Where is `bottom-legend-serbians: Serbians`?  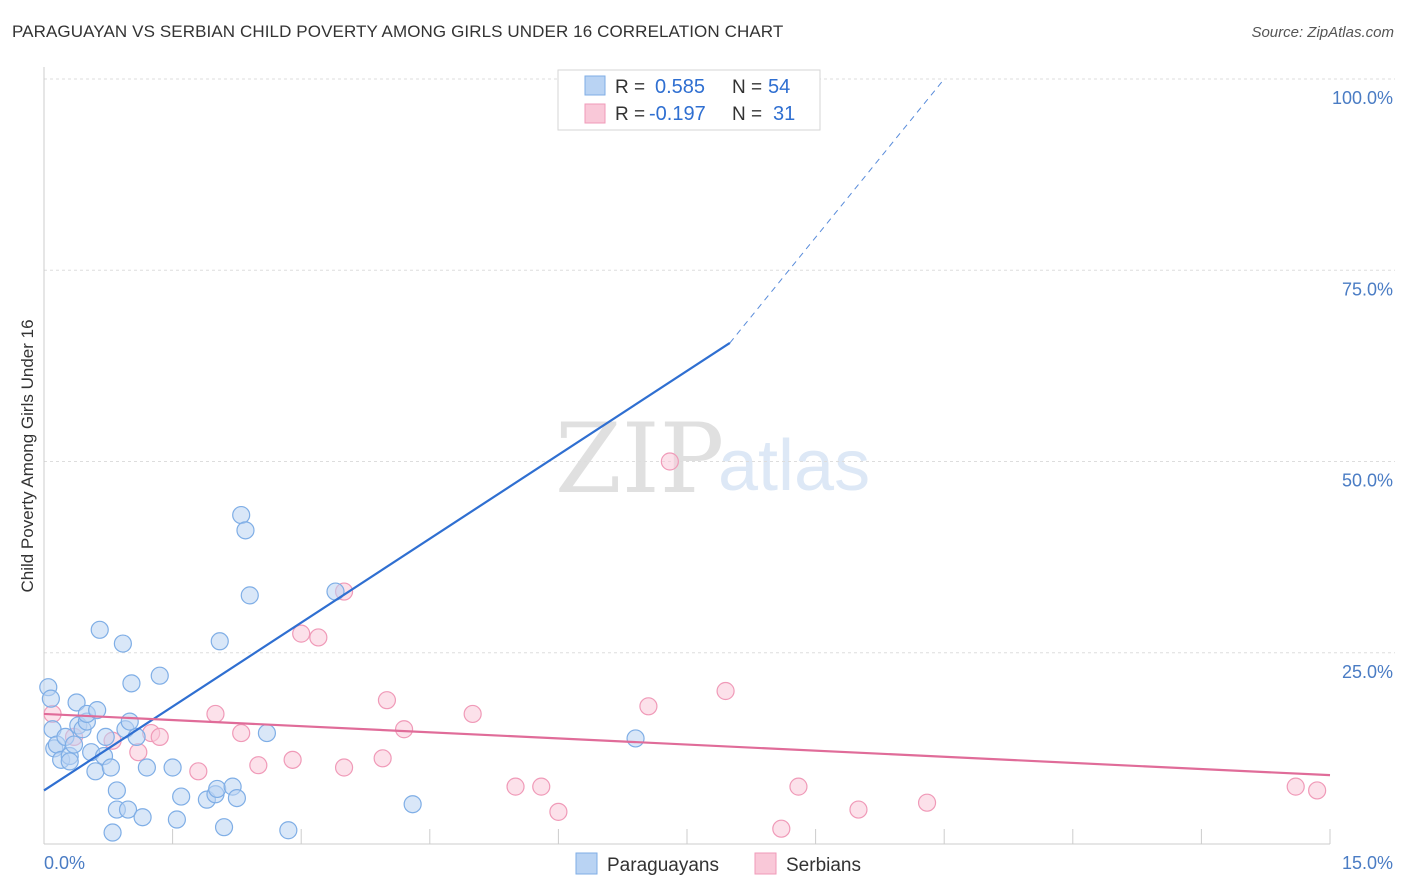 bottom-legend-serbians: Serbians is located at coordinates (823, 865).